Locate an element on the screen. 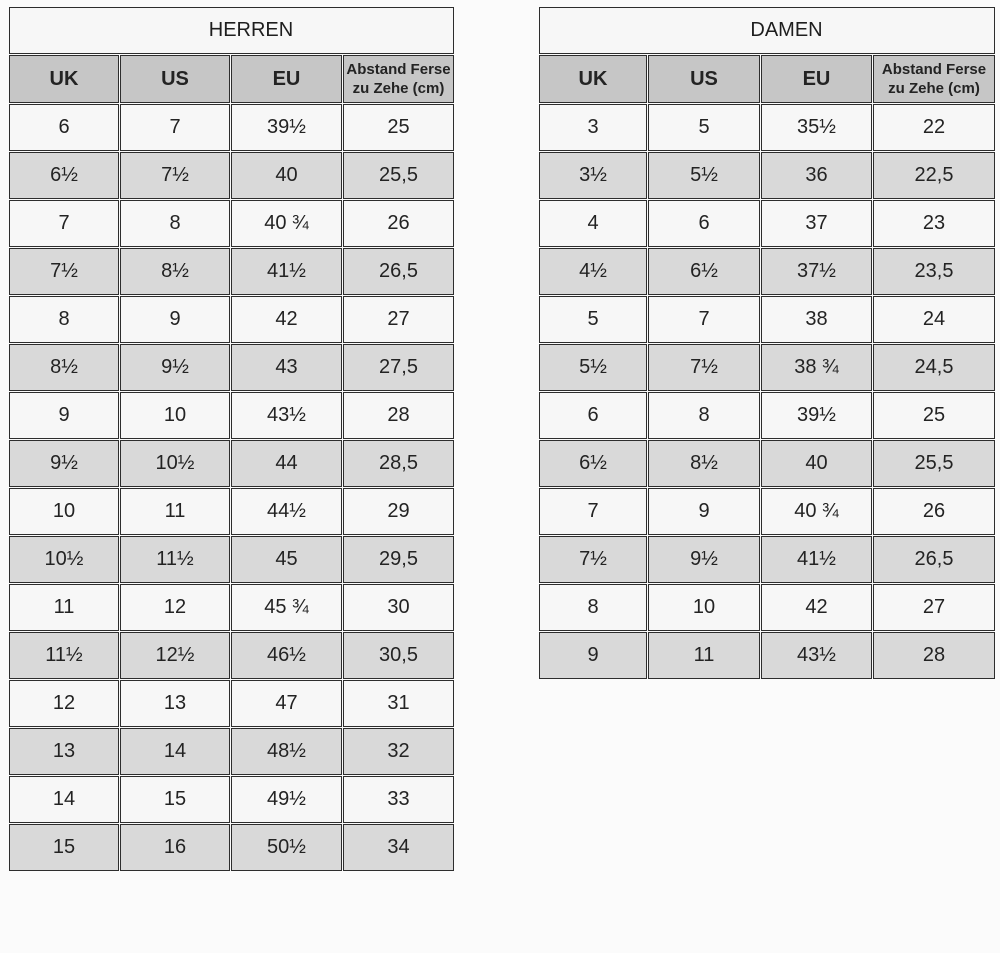 The image size is (1000, 953). table-cell: 28,5 is located at coordinates (398, 463).